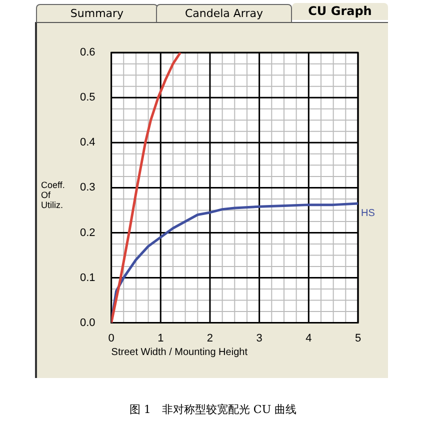 The width and height of the screenshot is (426, 424). What do you see at coordinates (88, 322) in the screenshot?
I see `y-tick-label: 0.0` at bounding box center [88, 322].